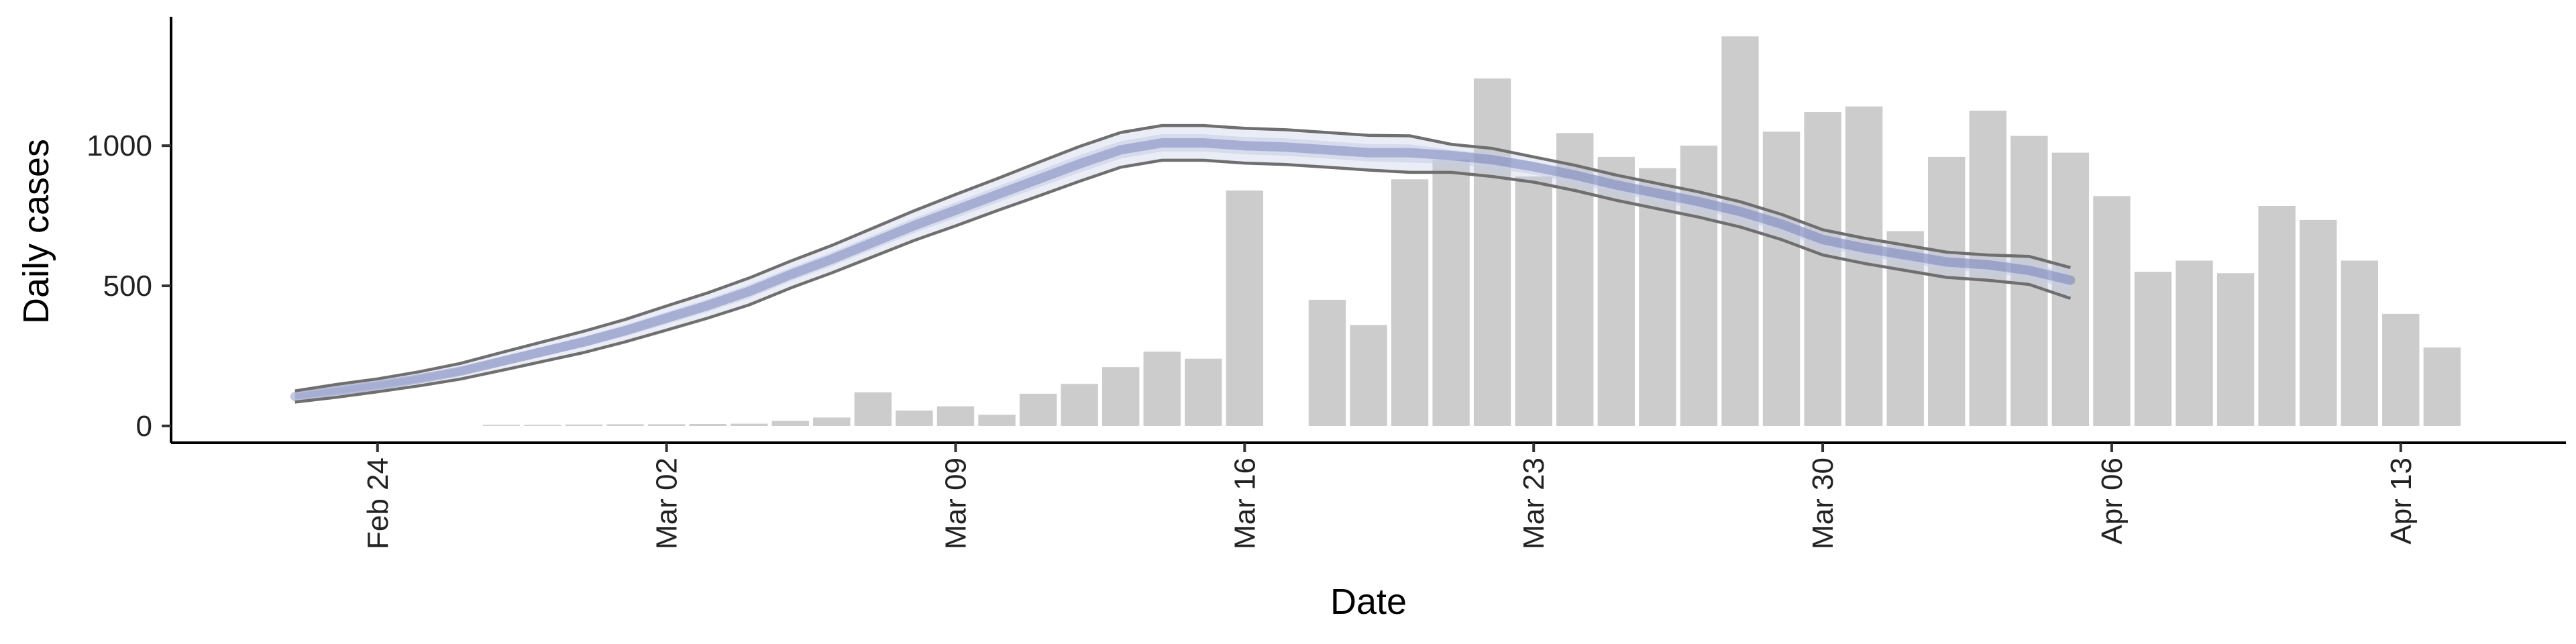  What do you see at coordinates (1368, 602) in the screenshot?
I see `x-axis-title: Date` at bounding box center [1368, 602].